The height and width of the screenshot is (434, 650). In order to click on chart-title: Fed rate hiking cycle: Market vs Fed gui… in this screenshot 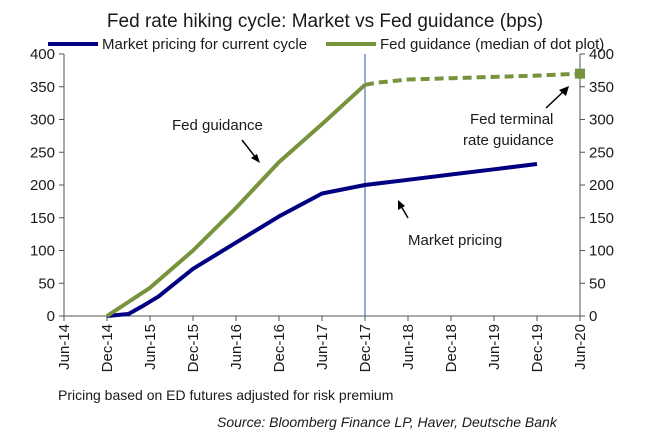, I will do `click(325, 21)`.